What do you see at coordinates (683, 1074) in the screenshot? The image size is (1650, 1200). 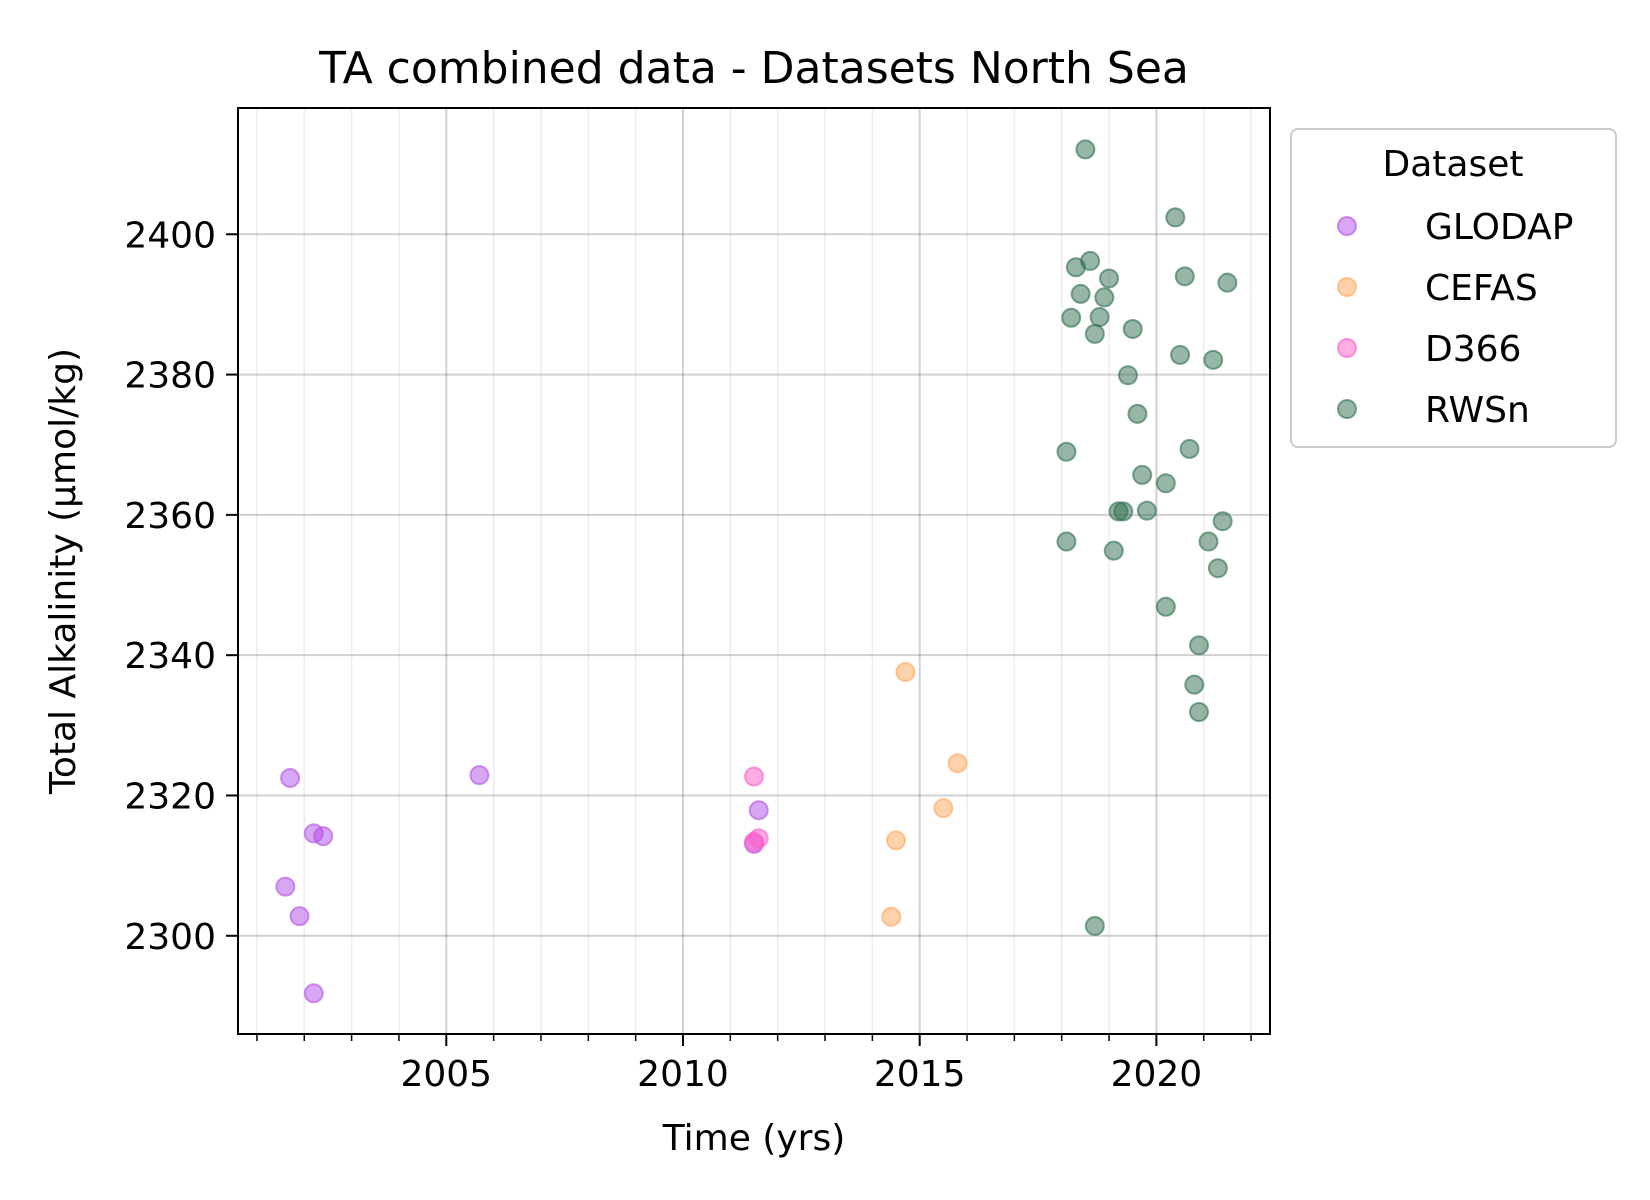 I see `x-tick-label: 2010` at bounding box center [683, 1074].